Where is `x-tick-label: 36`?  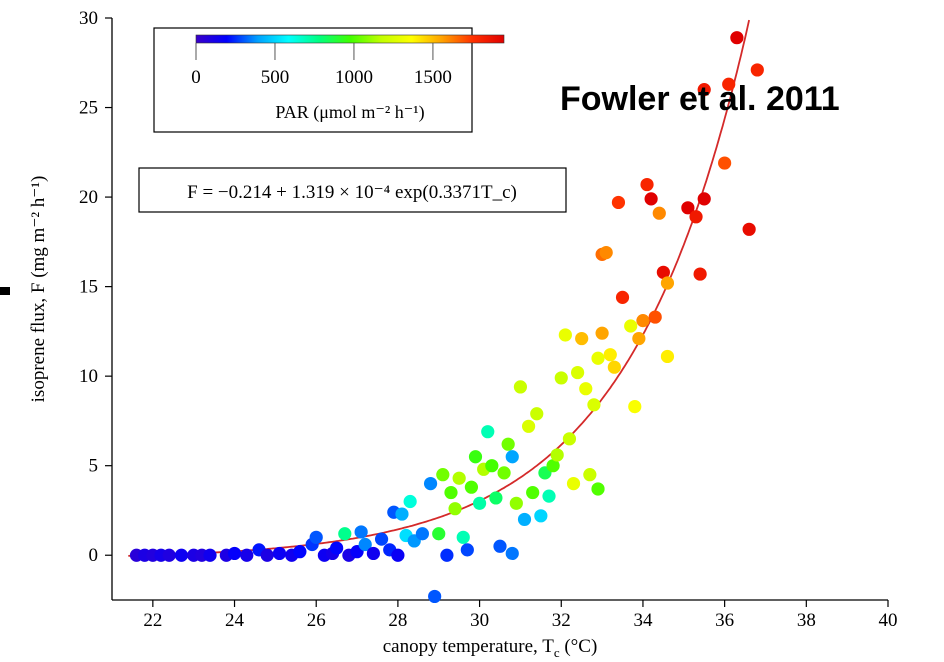 x-tick-label: 36 is located at coordinates (724, 620).